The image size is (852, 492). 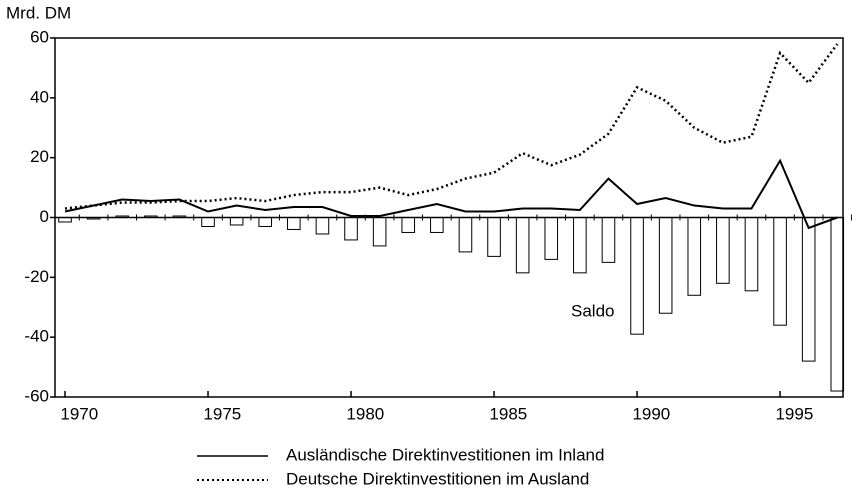 What do you see at coordinates (222, 413) in the screenshot?
I see `x-tick-label: 1975` at bounding box center [222, 413].